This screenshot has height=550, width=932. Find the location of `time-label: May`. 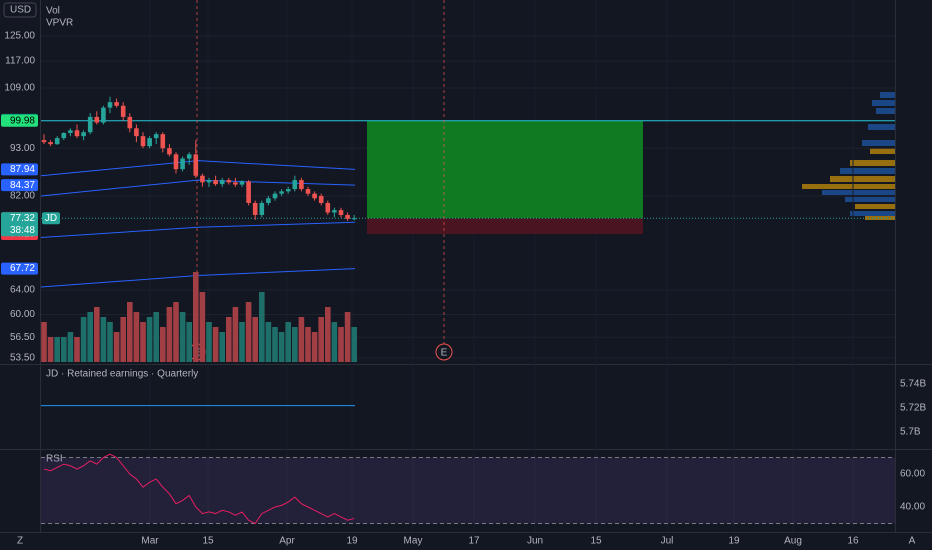

time-label: May is located at coordinates (413, 541).